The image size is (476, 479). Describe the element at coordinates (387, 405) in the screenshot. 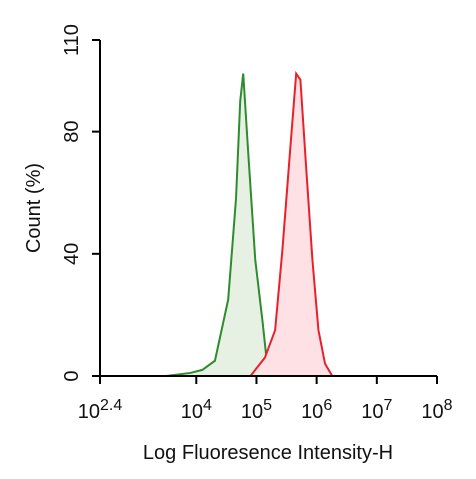

I see `tick-exponent: 7` at that location.